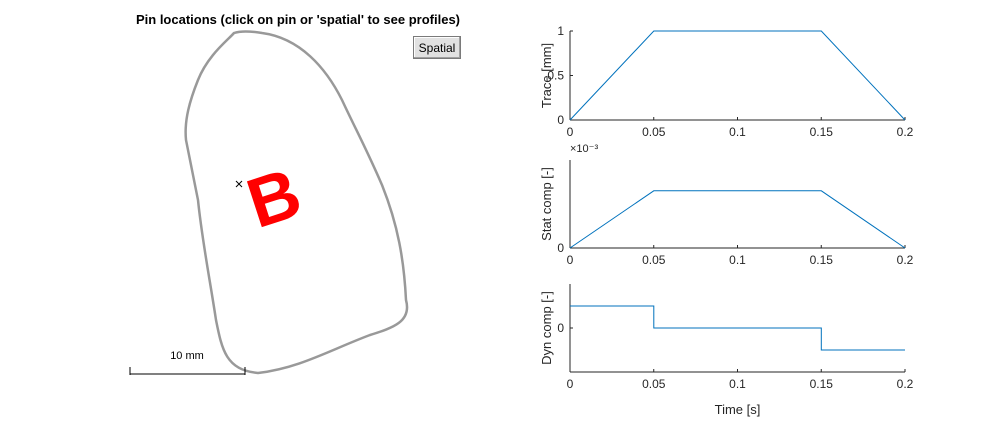 The width and height of the screenshot is (1000, 425). I want to click on scale-bar-label: 10 mm, so click(187, 356).